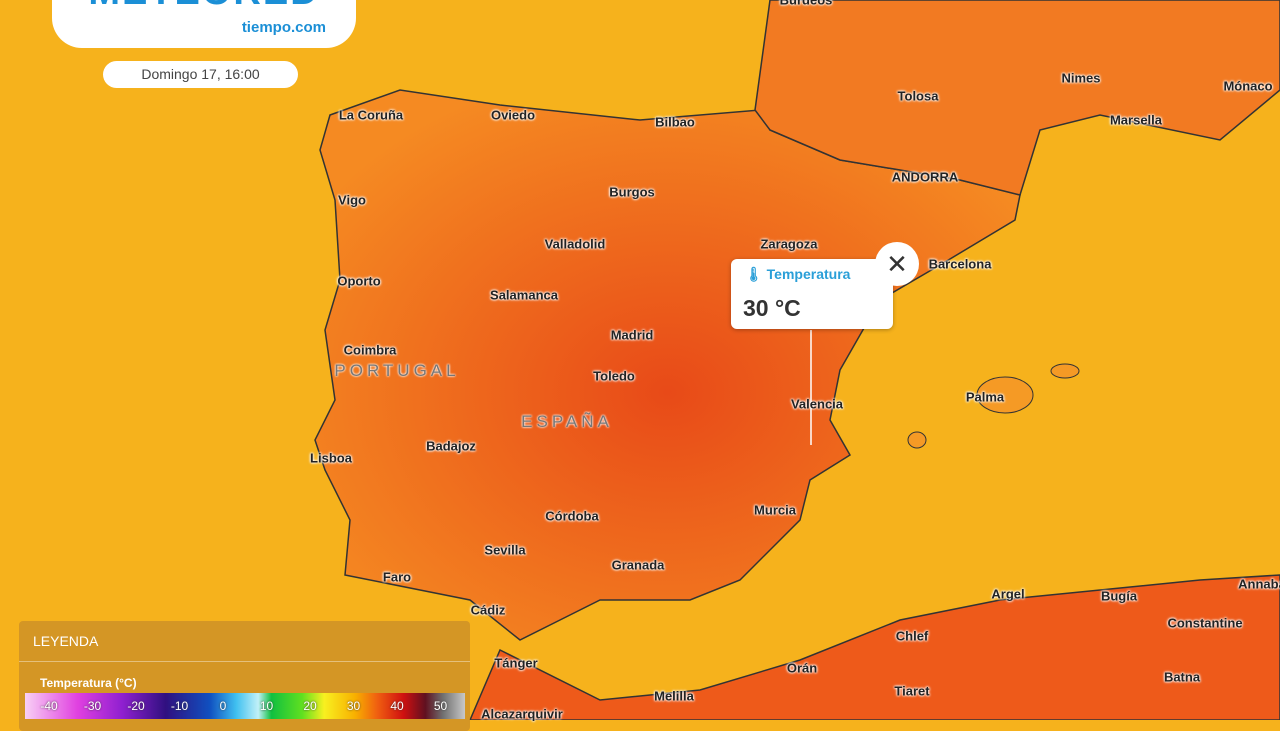 The image size is (1280, 731). What do you see at coordinates (359, 281) in the screenshot?
I see `city-label: Oporto` at bounding box center [359, 281].